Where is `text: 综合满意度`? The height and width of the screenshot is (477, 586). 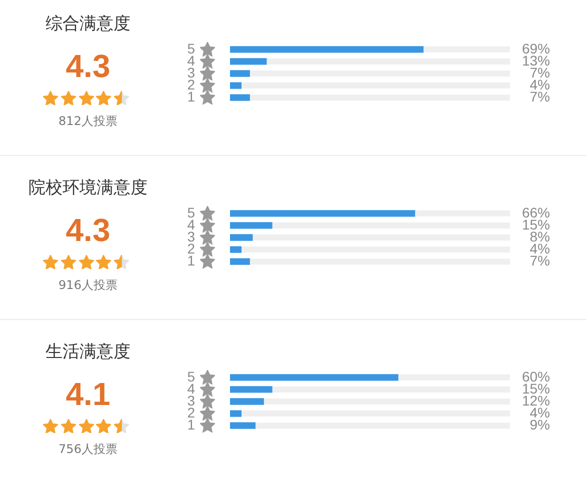
text: 综合满意度 is located at coordinates (88, 24).